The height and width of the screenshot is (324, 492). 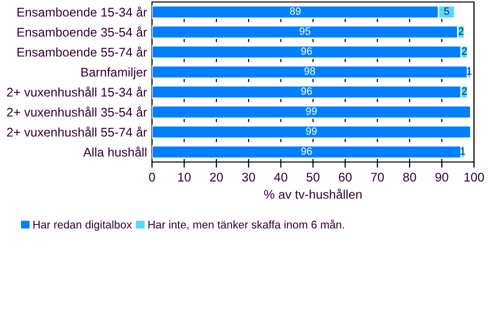 What do you see at coordinates (441, 177) in the screenshot?
I see `x-tick-label: 90` at bounding box center [441, 177].